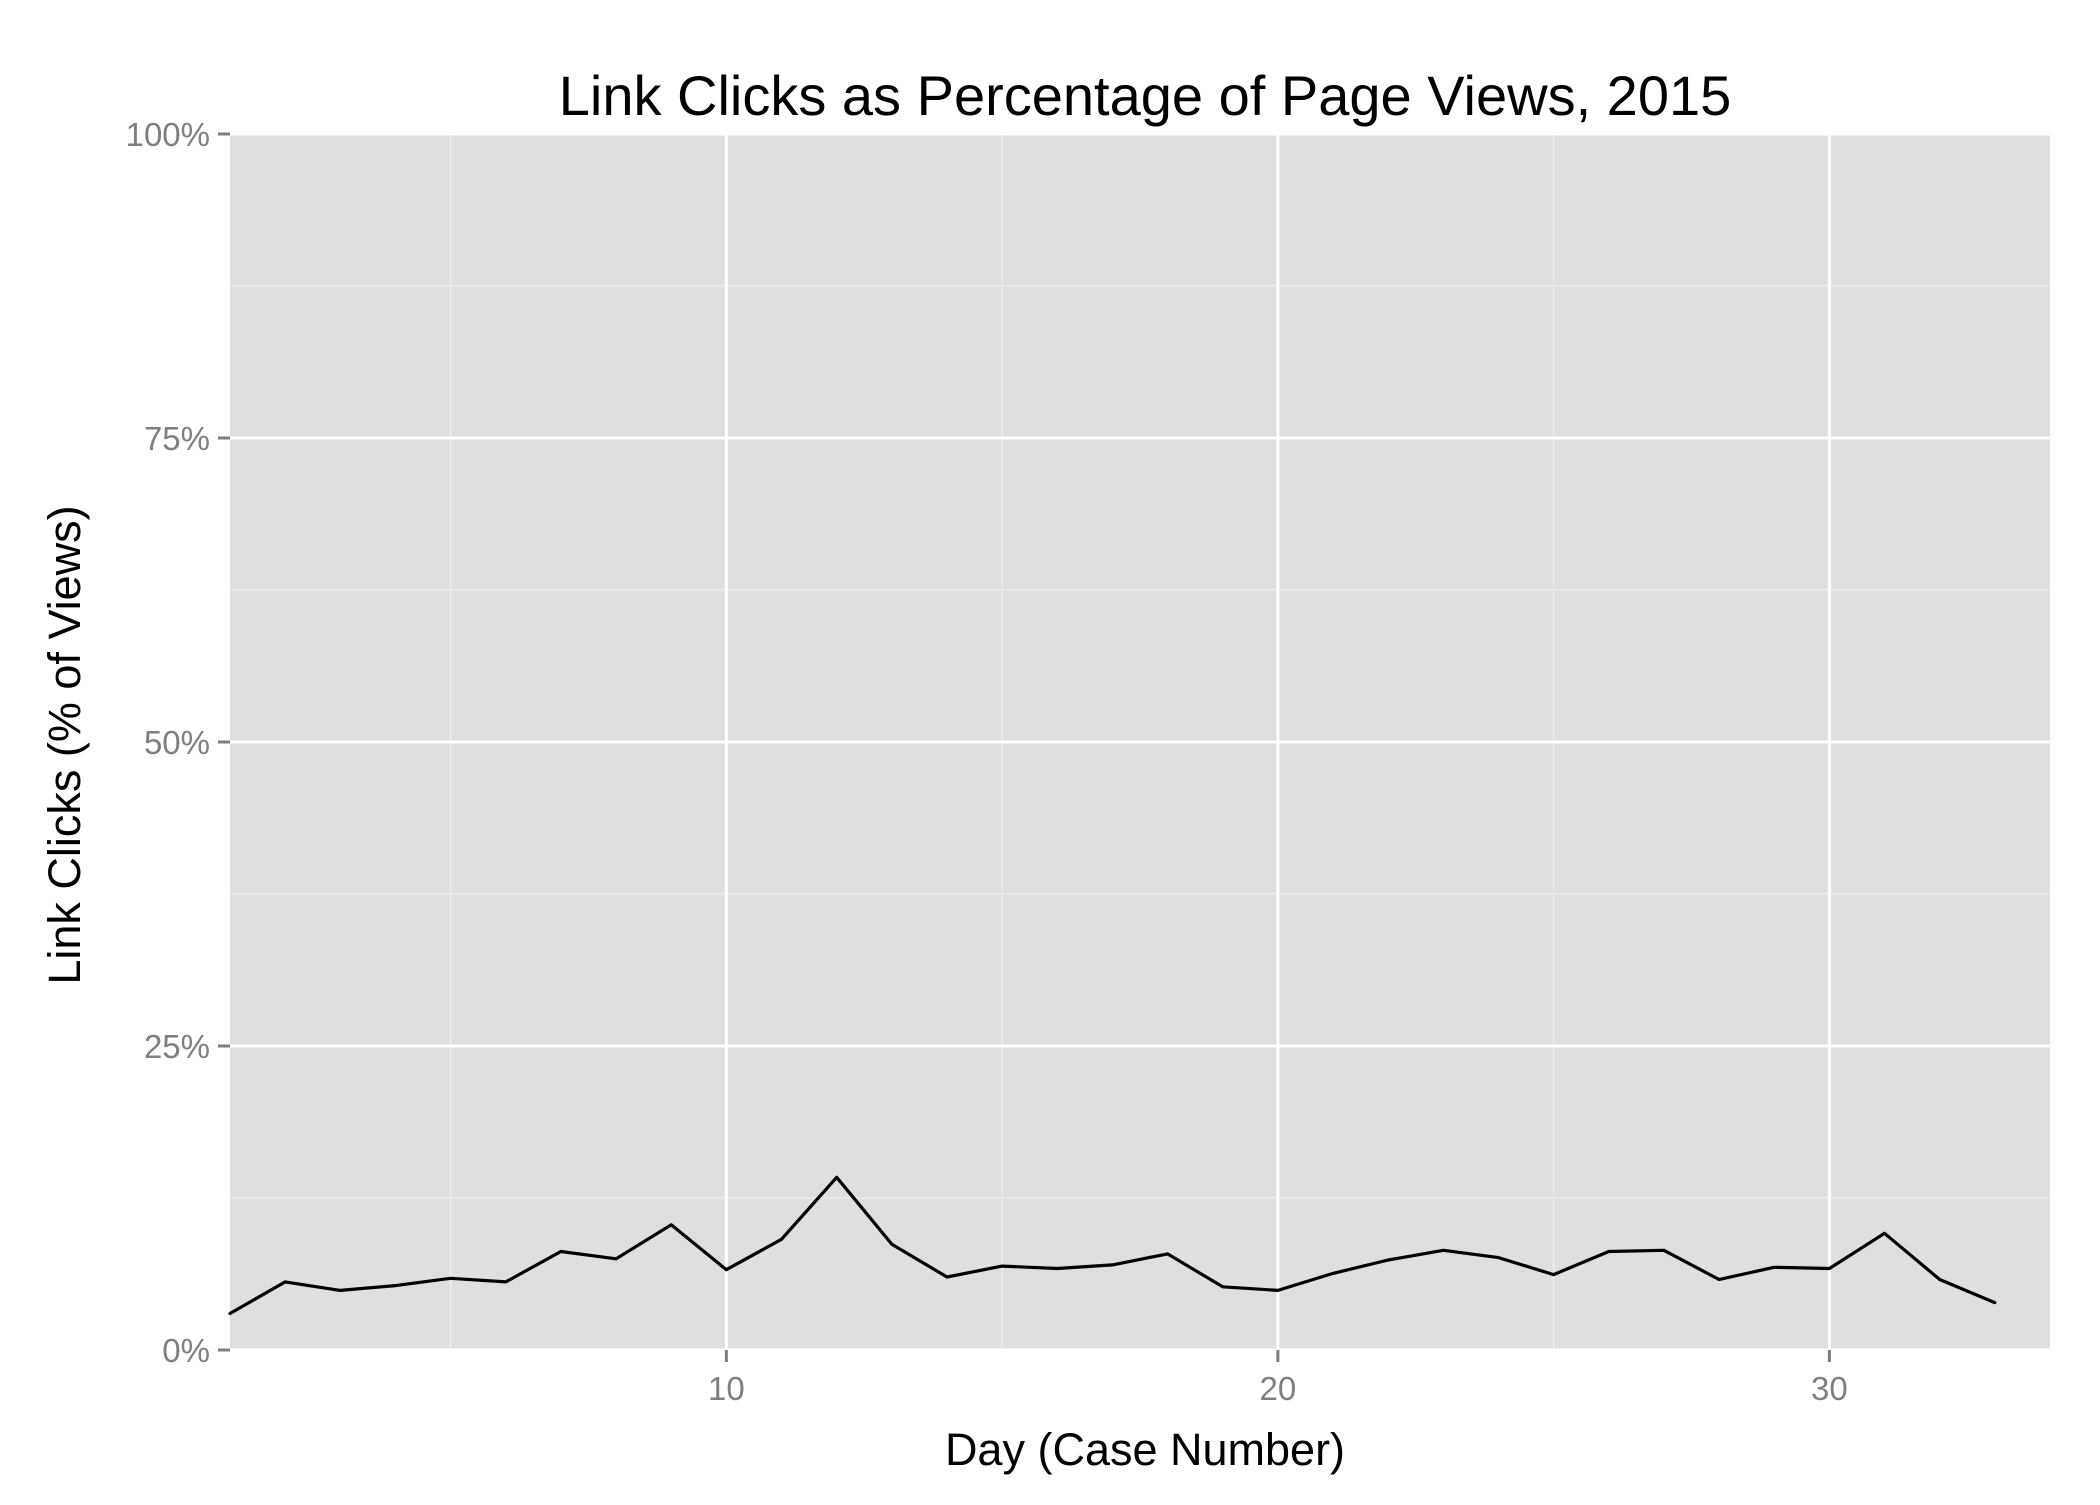  I want to click on y-tick-label: 50%, so click(177, 742).